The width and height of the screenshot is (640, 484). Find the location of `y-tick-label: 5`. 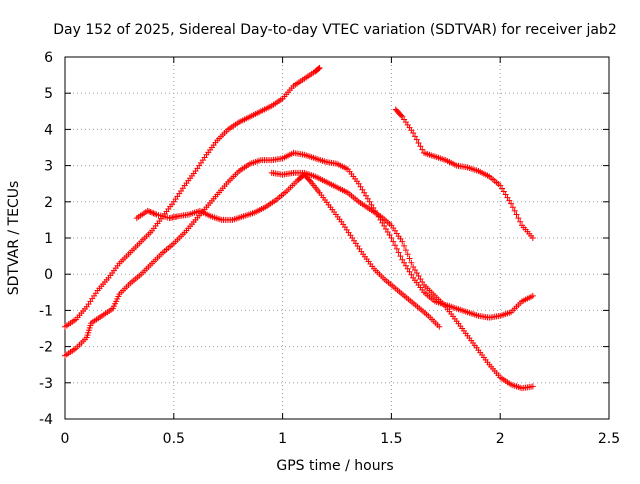

y-tick-label: 5 is located at coordinates (48, 94).